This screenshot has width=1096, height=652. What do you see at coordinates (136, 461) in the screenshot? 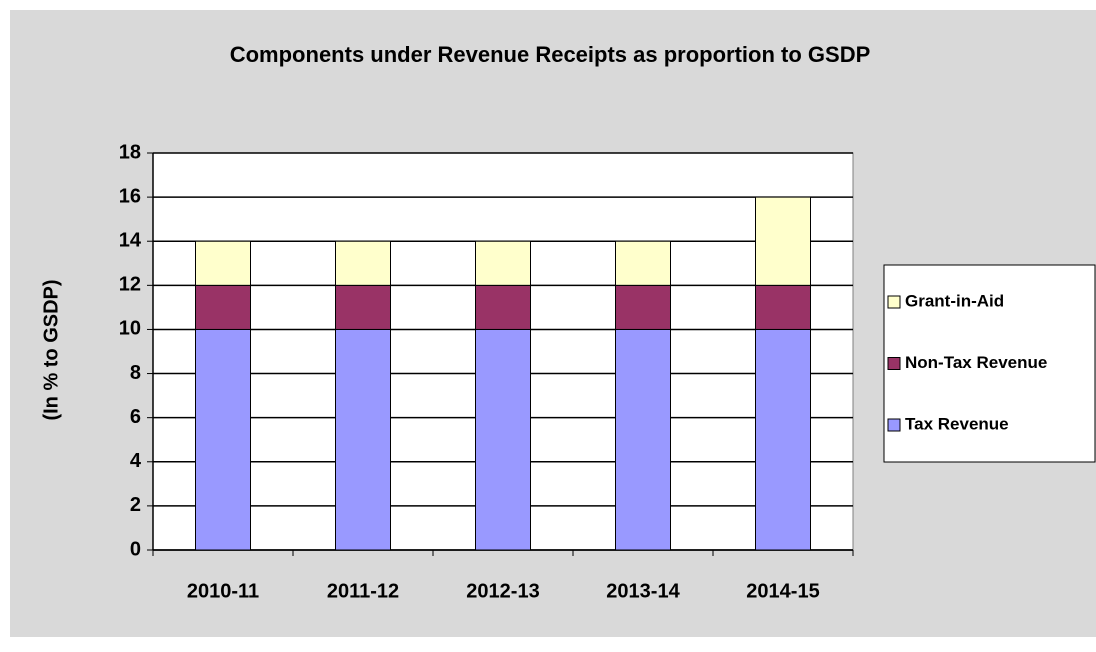
I see `y-tick-label: 4` at bounding box center [136, 461].